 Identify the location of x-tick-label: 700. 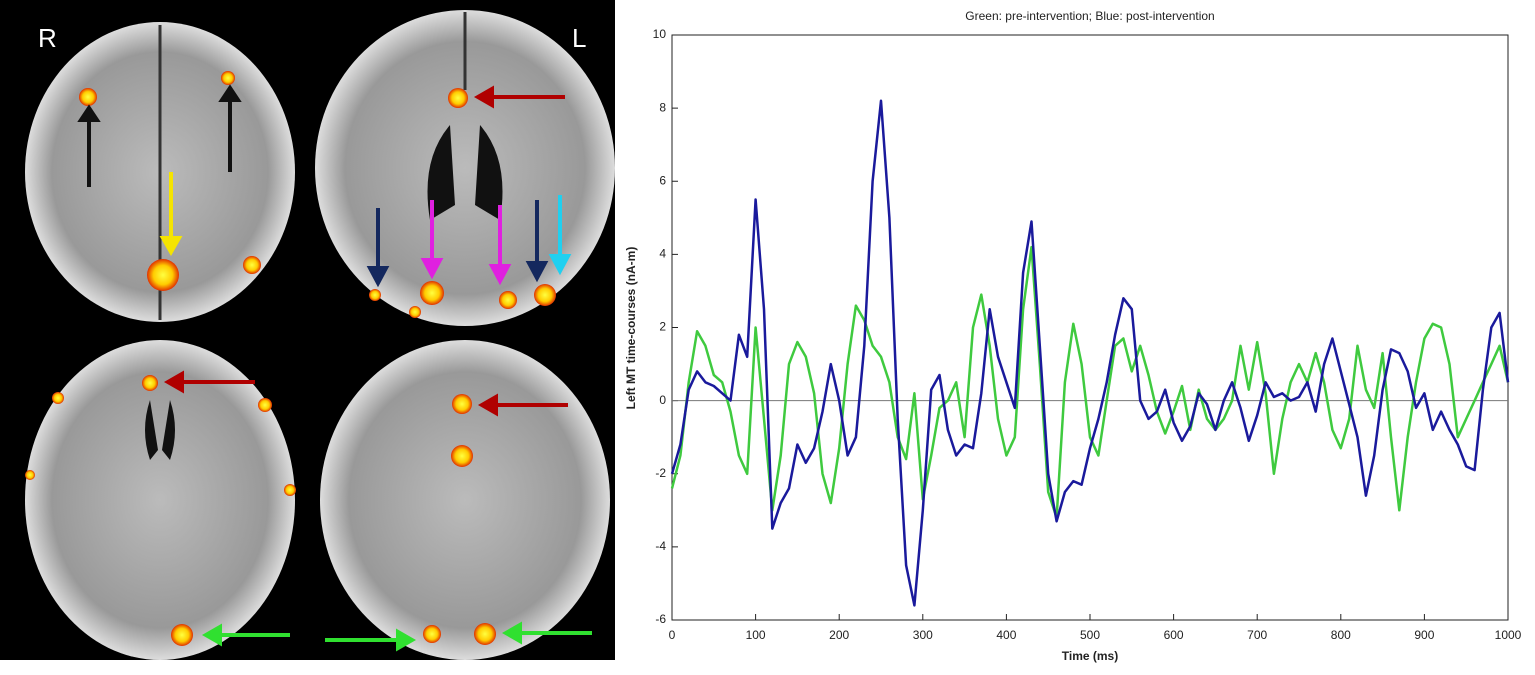
(1257, 635).